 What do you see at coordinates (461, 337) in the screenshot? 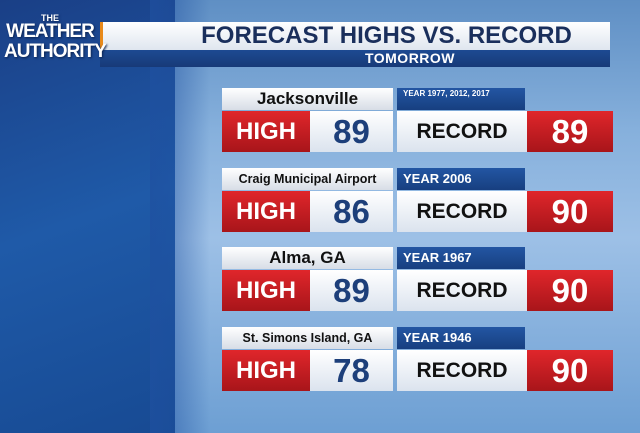
I see `record-year: YEAR 1946` at bounding box center [461, 337].